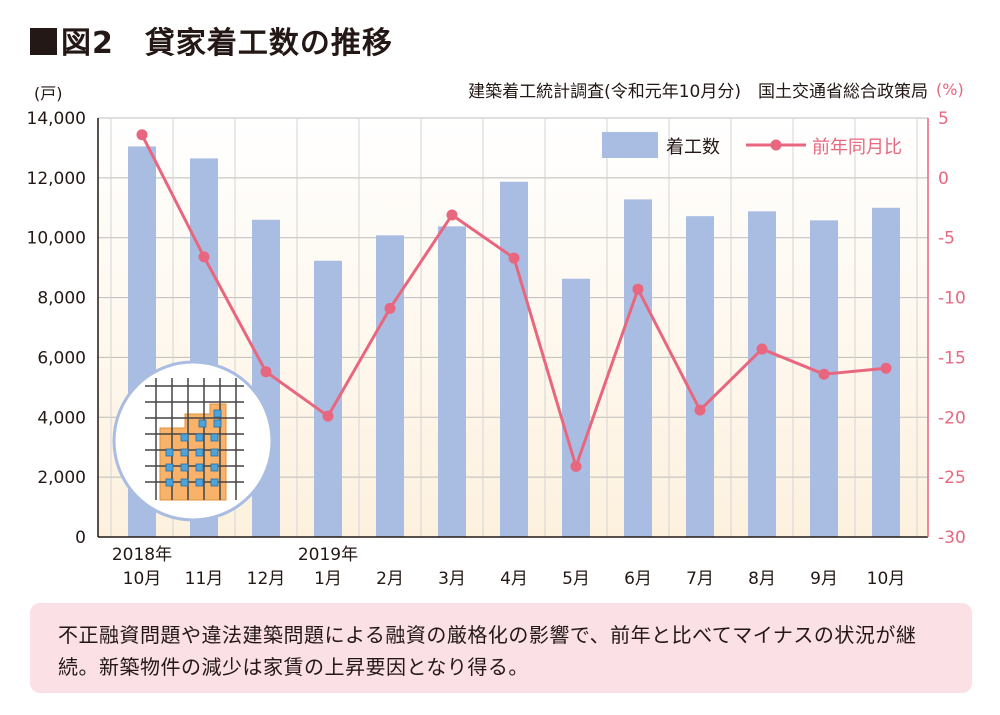 Image resolution: width=1000 pixels, height=715 pixels. I want to click on x-tick-label: 11月, so click(204, 579).